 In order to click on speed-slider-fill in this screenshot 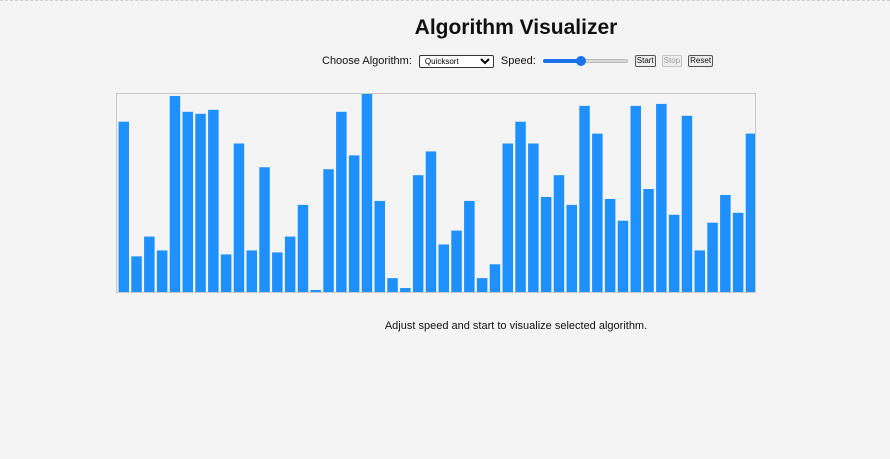, I will do `click(562, 61)`.